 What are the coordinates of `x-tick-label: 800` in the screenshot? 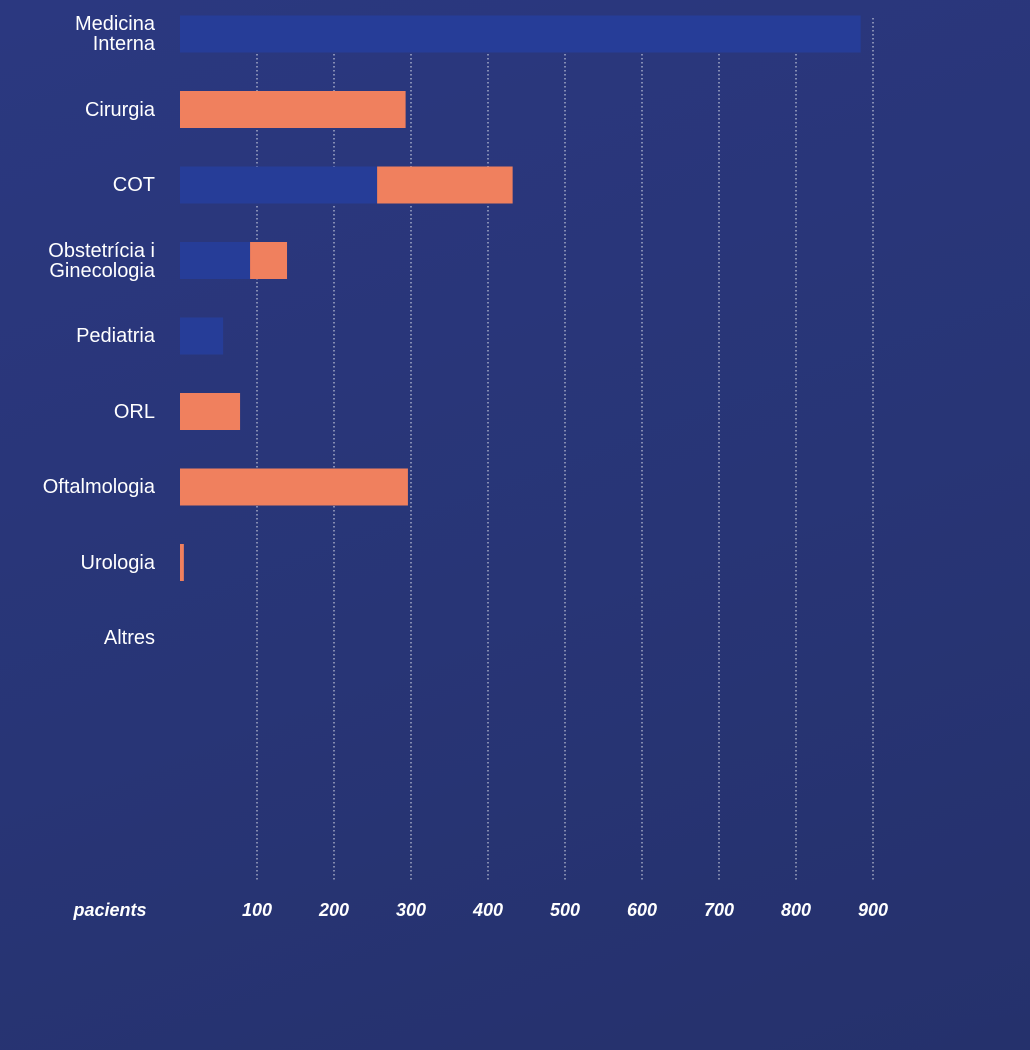 It's located at (796, 910).